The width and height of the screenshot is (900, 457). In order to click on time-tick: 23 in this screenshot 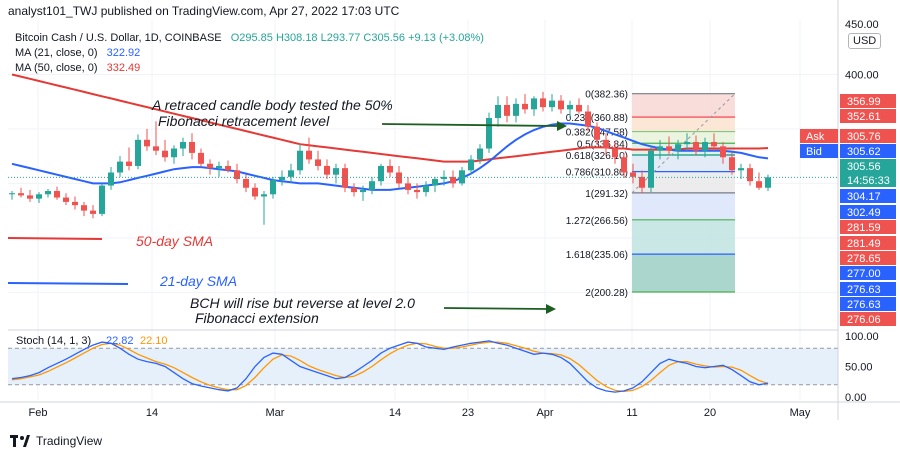, I will do `click(468, 413)`.